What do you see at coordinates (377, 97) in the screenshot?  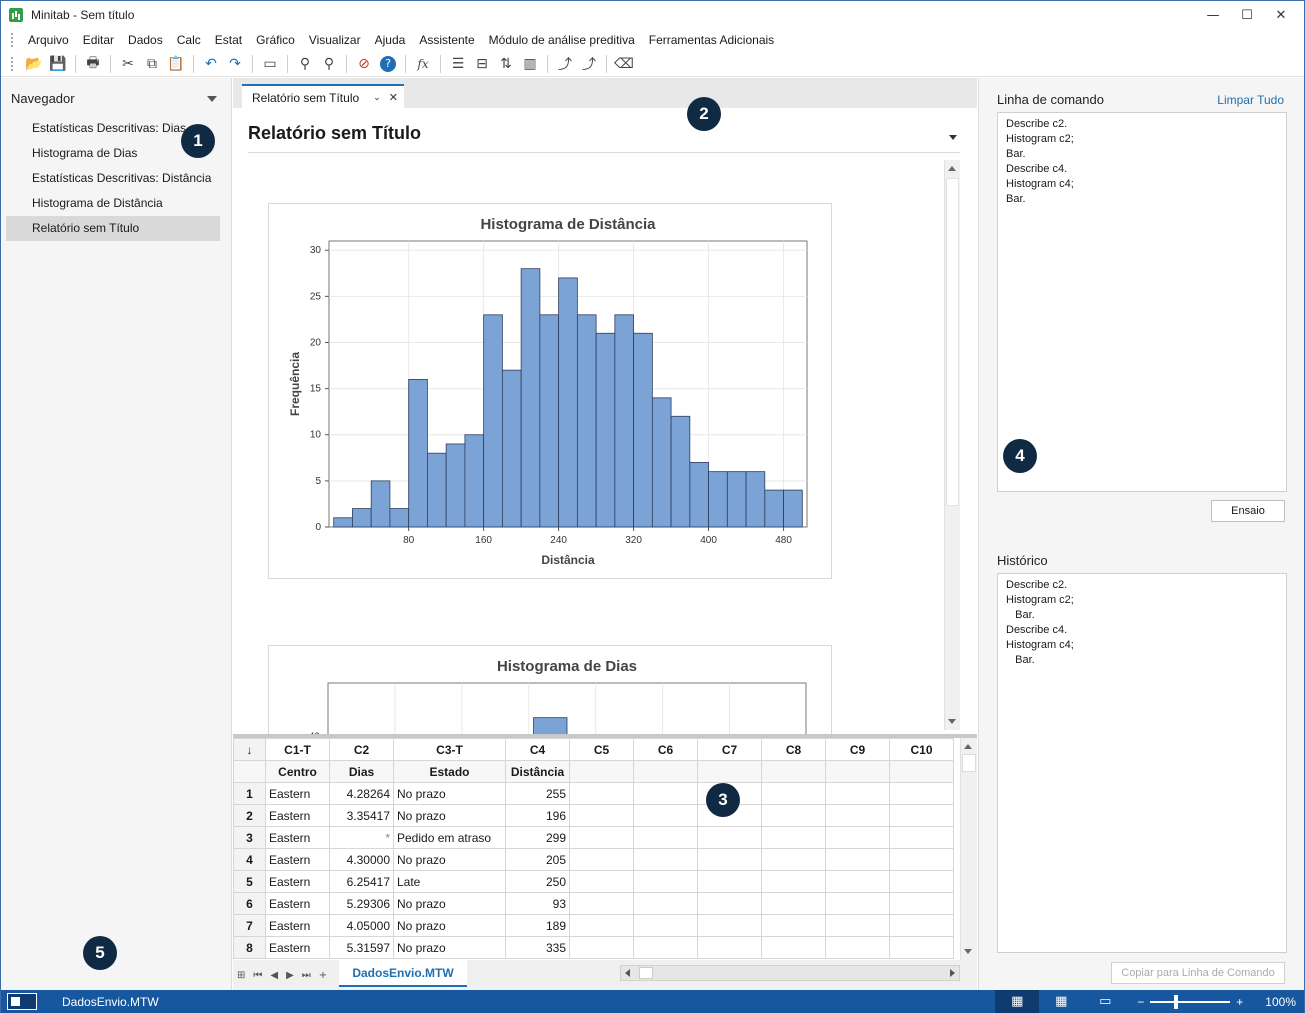 I see `chevron-down-icon: ⌄` at bounding box center [377, 97].